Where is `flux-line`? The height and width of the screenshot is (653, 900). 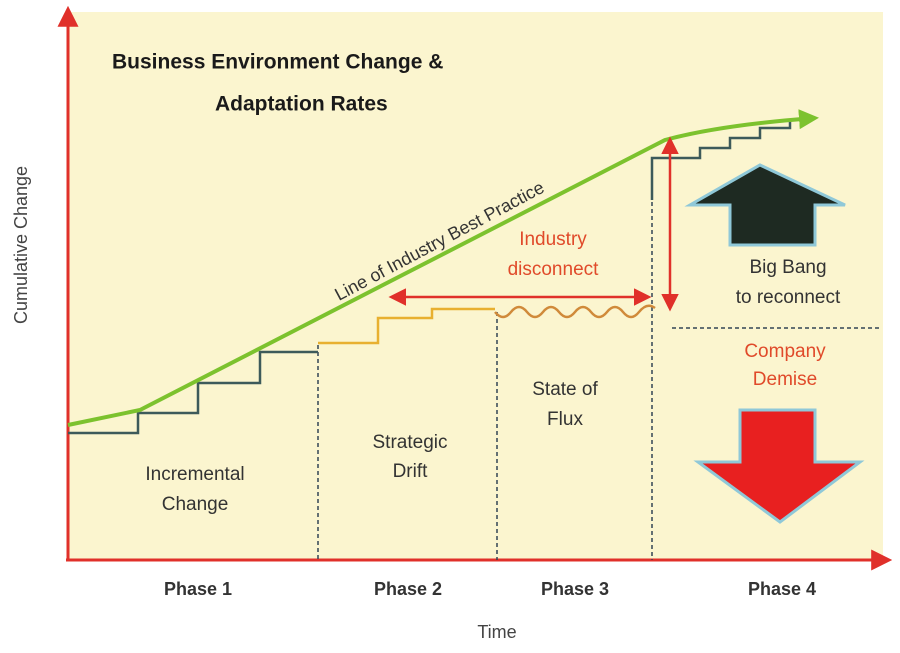
flux-line is located at coordinates (575, 311).